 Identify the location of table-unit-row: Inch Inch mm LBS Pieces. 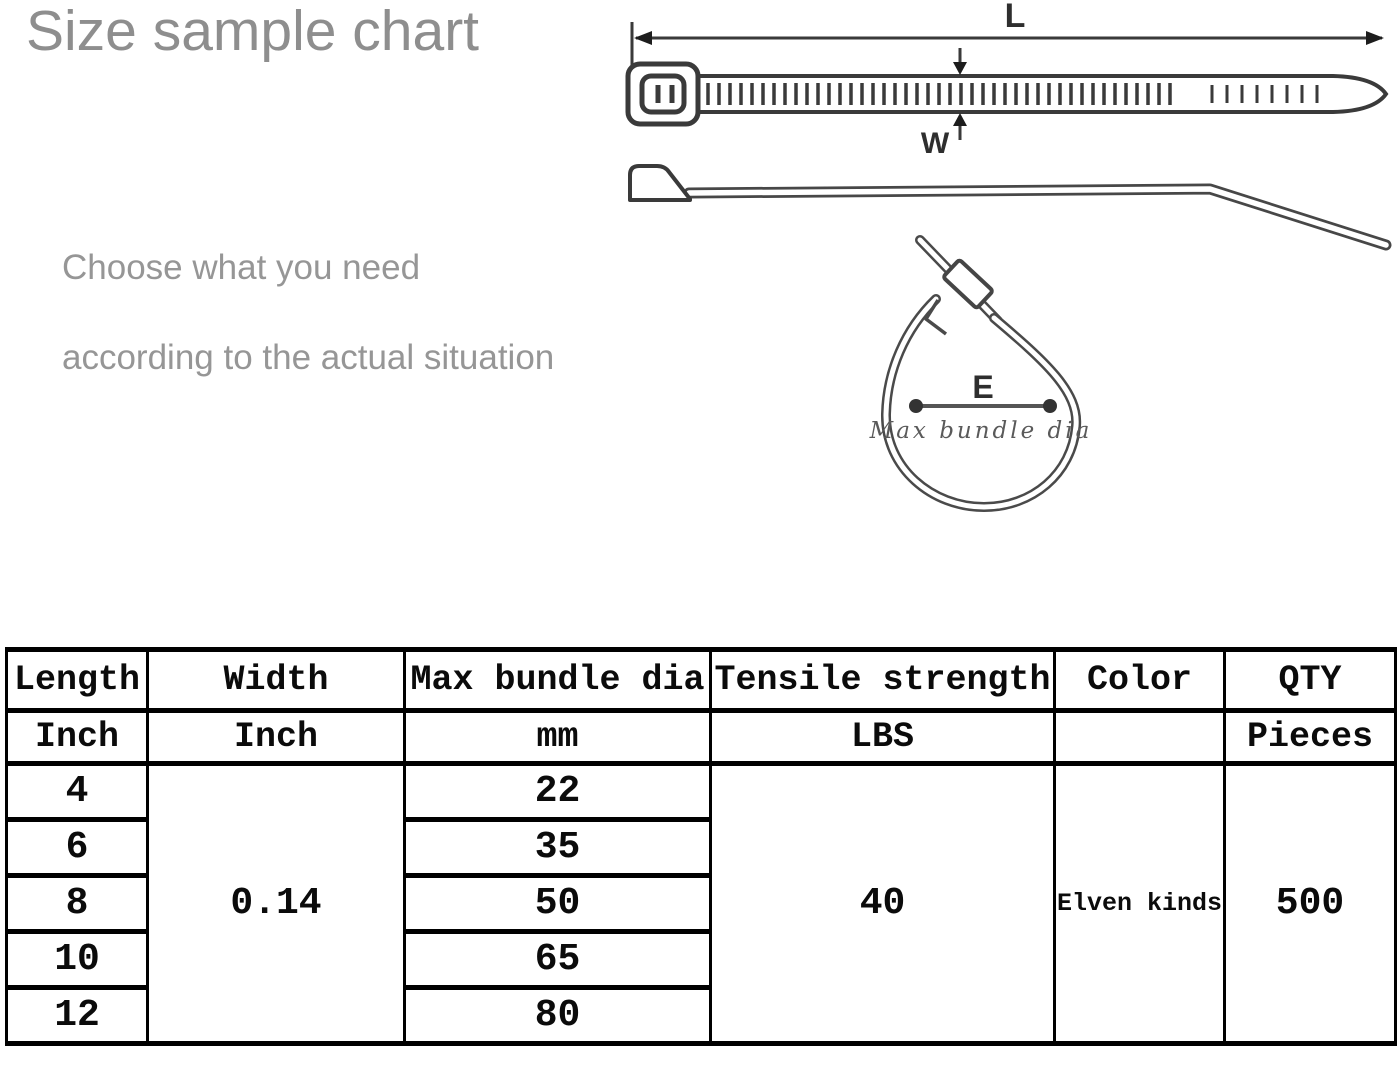
(701, 737).